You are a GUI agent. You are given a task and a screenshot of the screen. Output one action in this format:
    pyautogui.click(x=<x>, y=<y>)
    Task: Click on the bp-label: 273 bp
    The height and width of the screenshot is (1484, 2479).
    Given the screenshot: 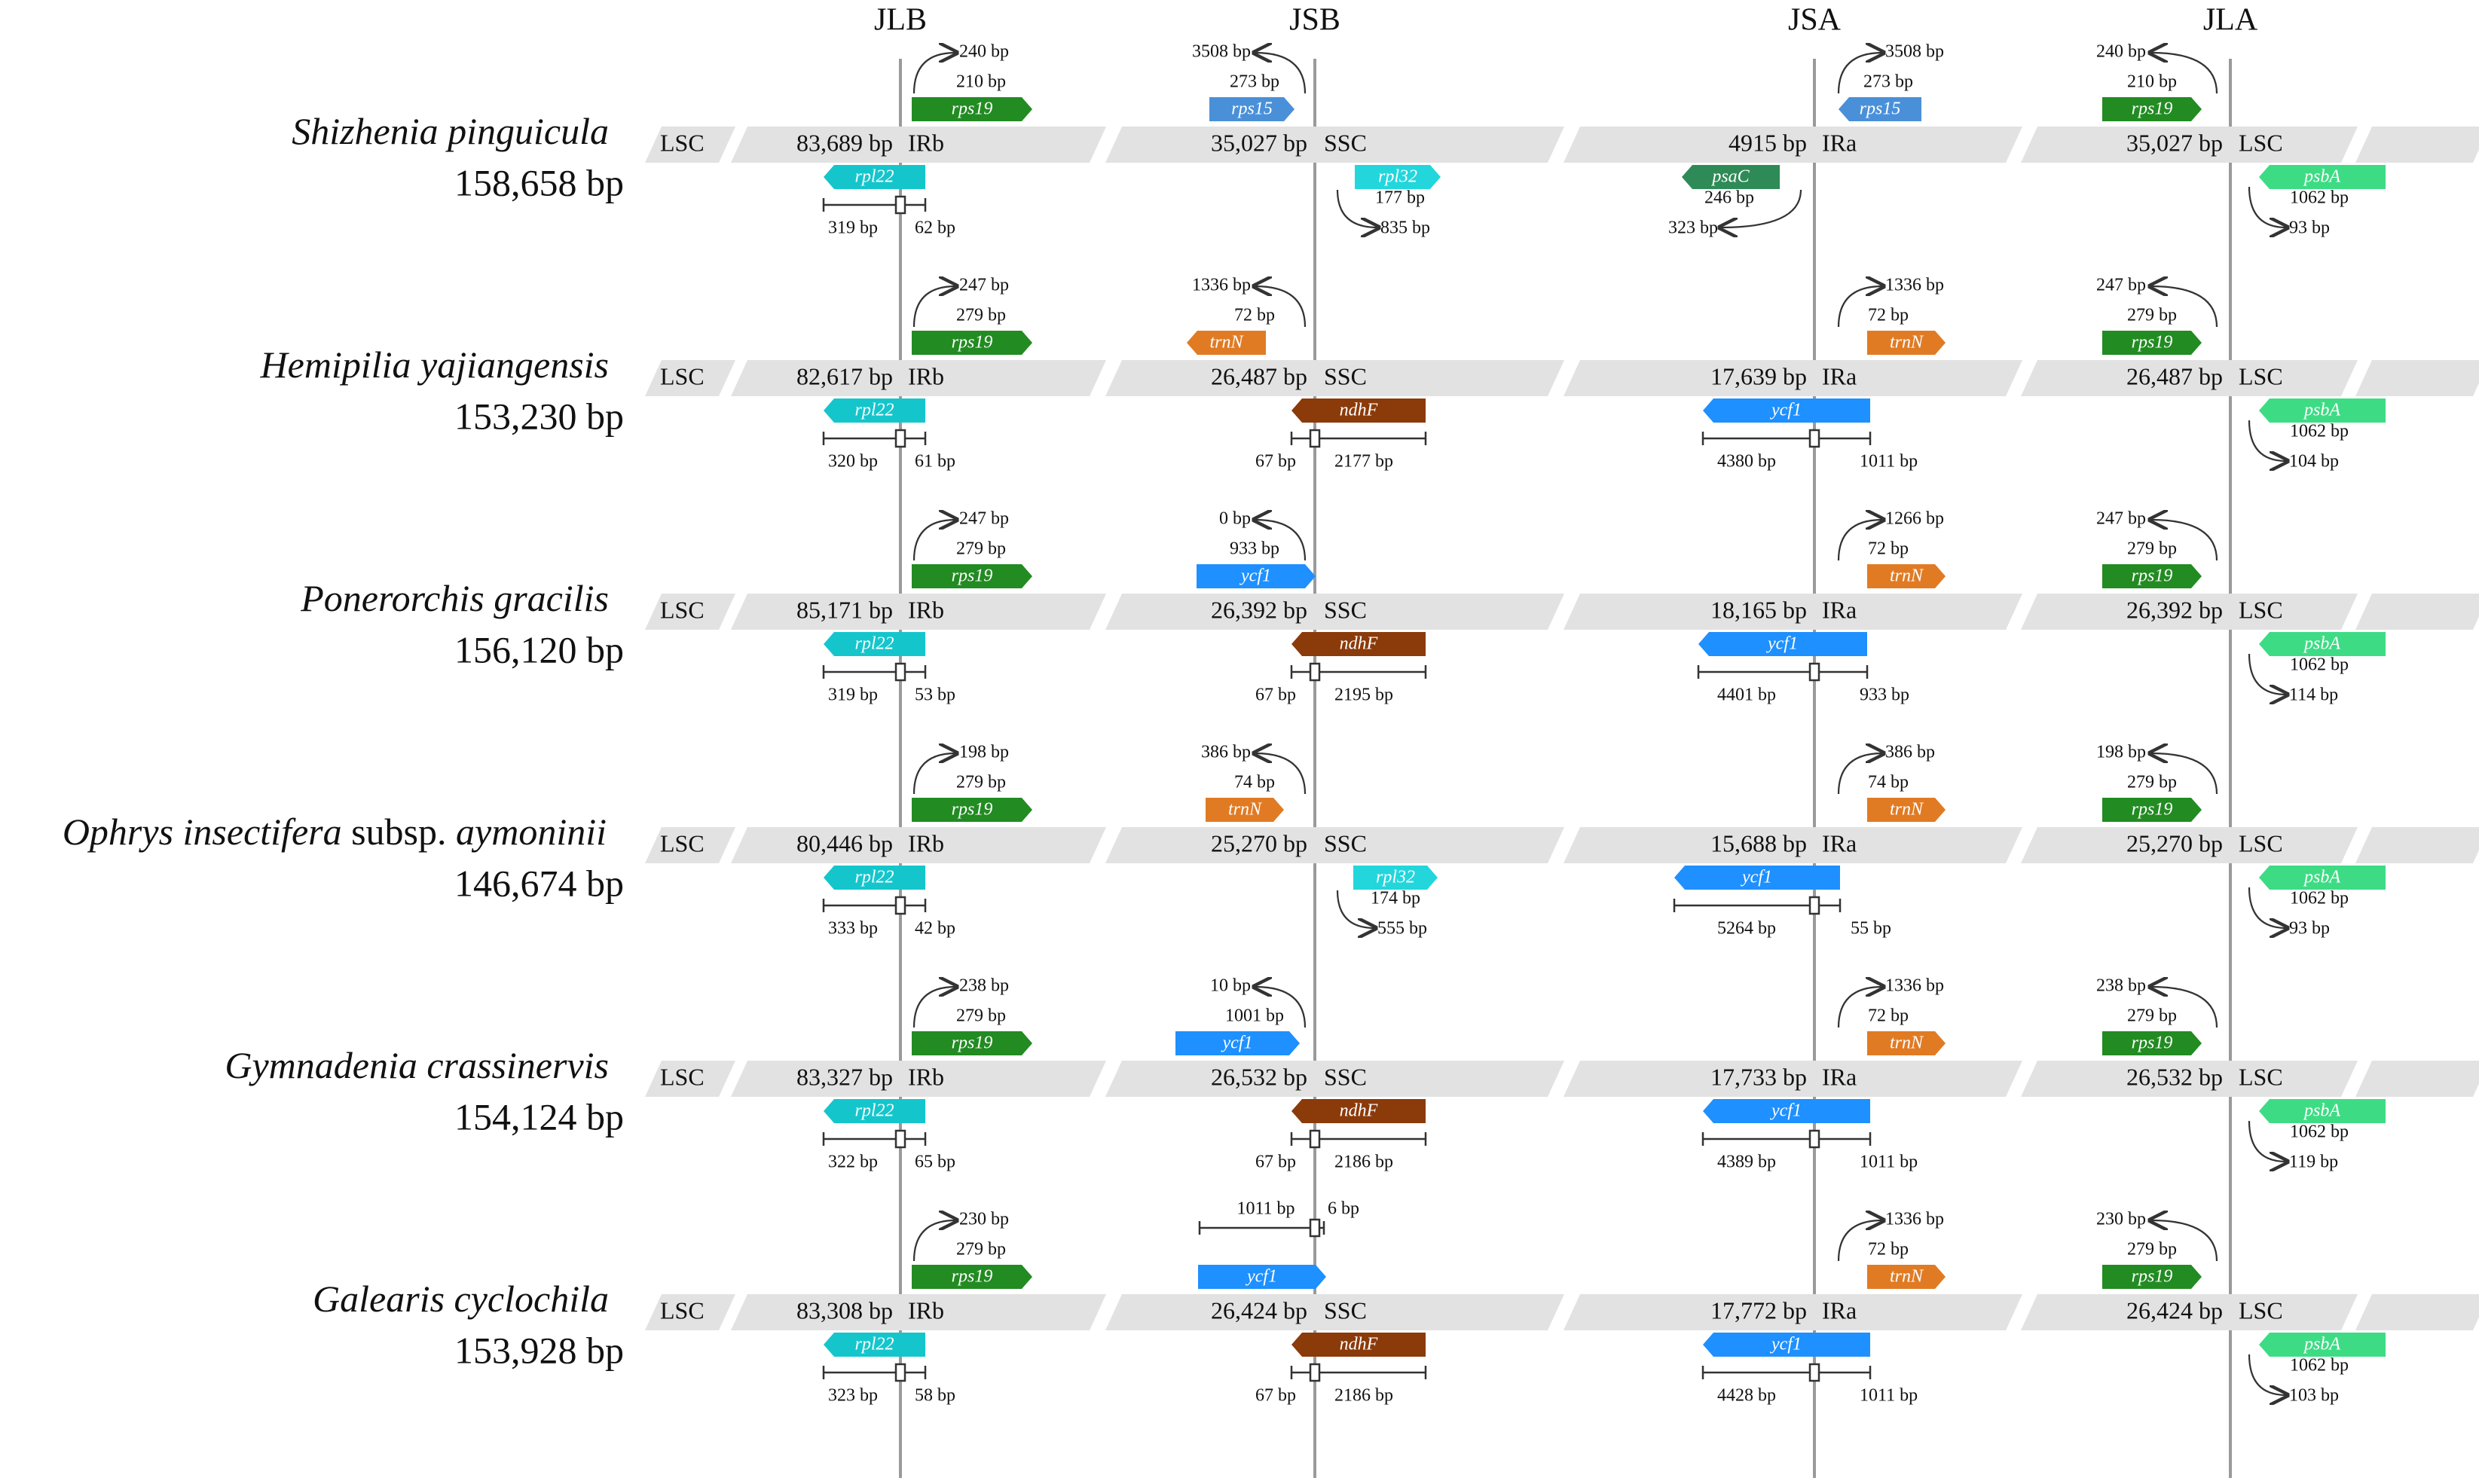 What is the action you would take?
    pyautogui.click(x=1254, y=82)
    